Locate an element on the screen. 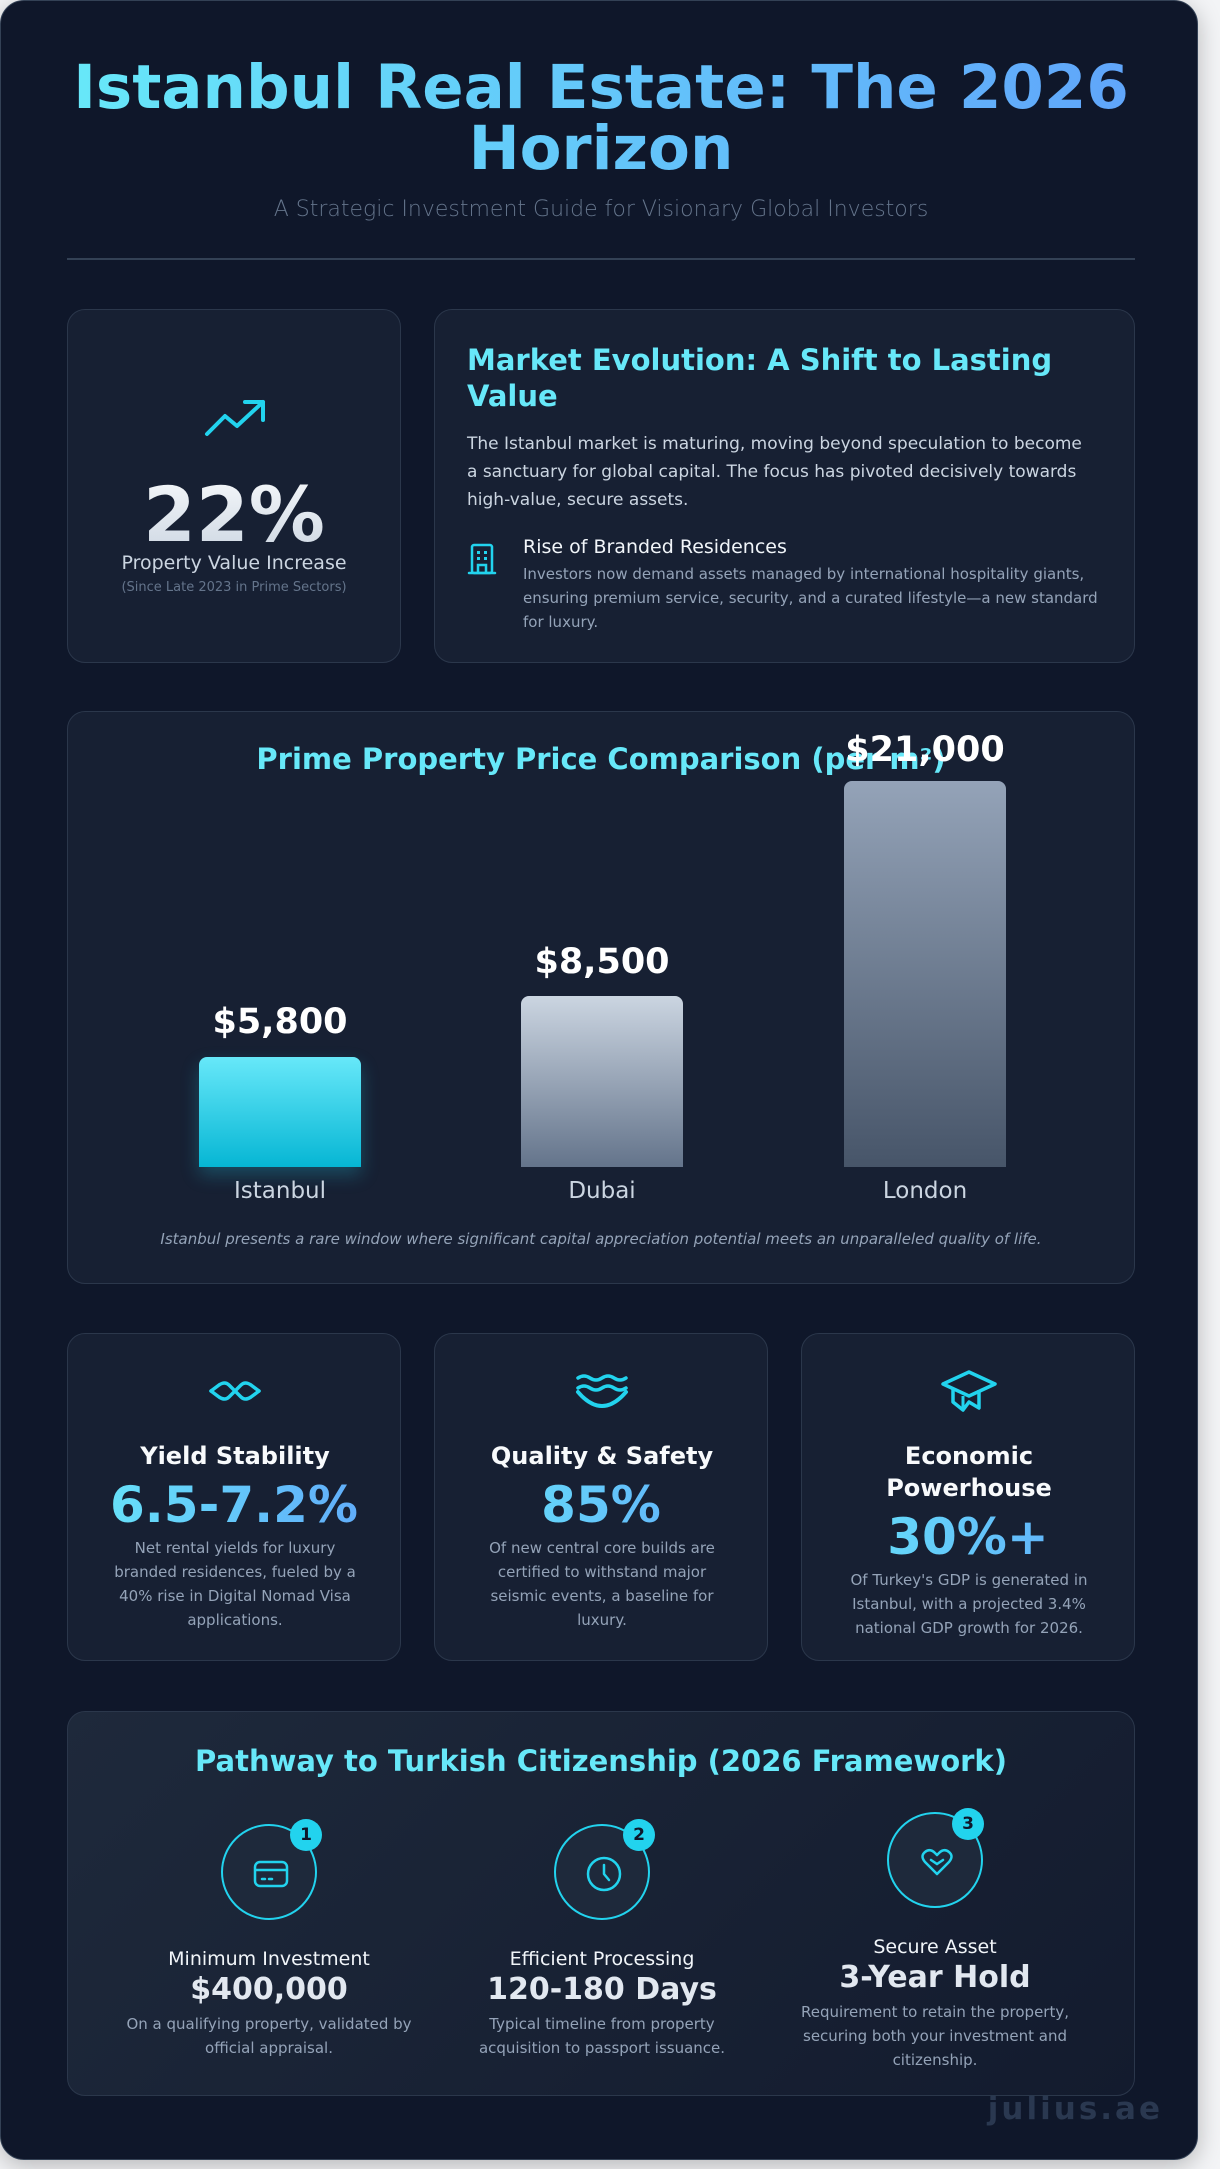 The image size is (1220, 2169). bar-category-label: Istanbul is located at coordinates (280, 1191).